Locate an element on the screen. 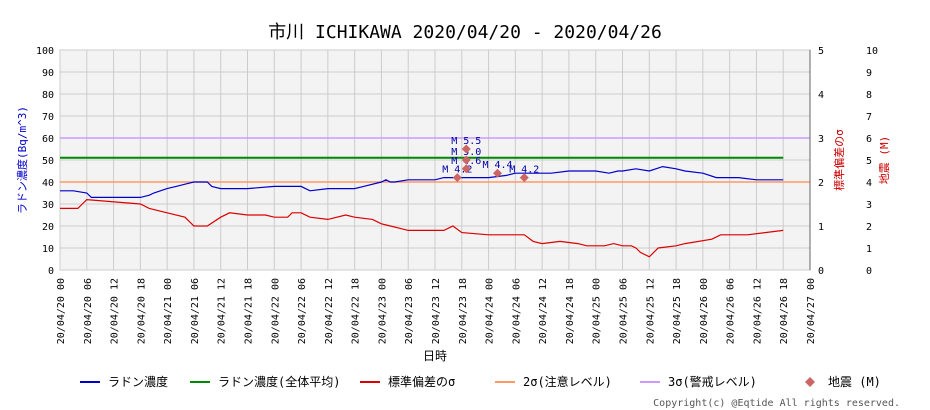  x-tick-label: 20/04/24 06 is located at coordinates (516, 311).